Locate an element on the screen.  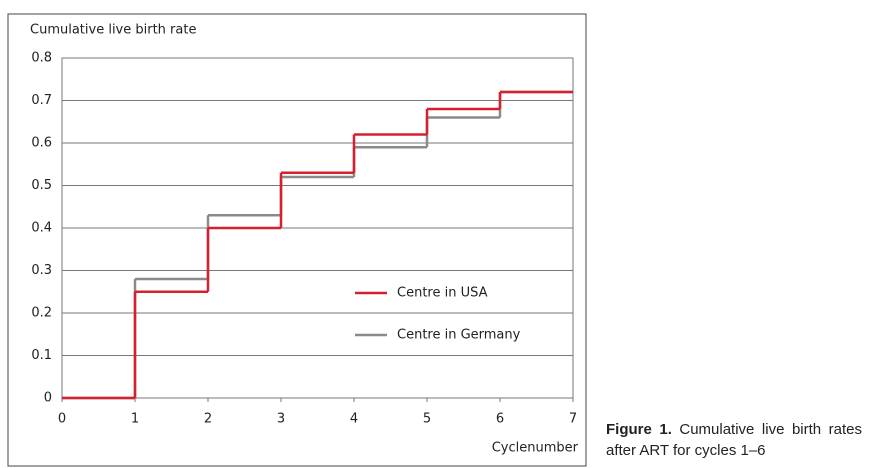
y-tick-label: 0.5 is located at coordinates (41, 185).